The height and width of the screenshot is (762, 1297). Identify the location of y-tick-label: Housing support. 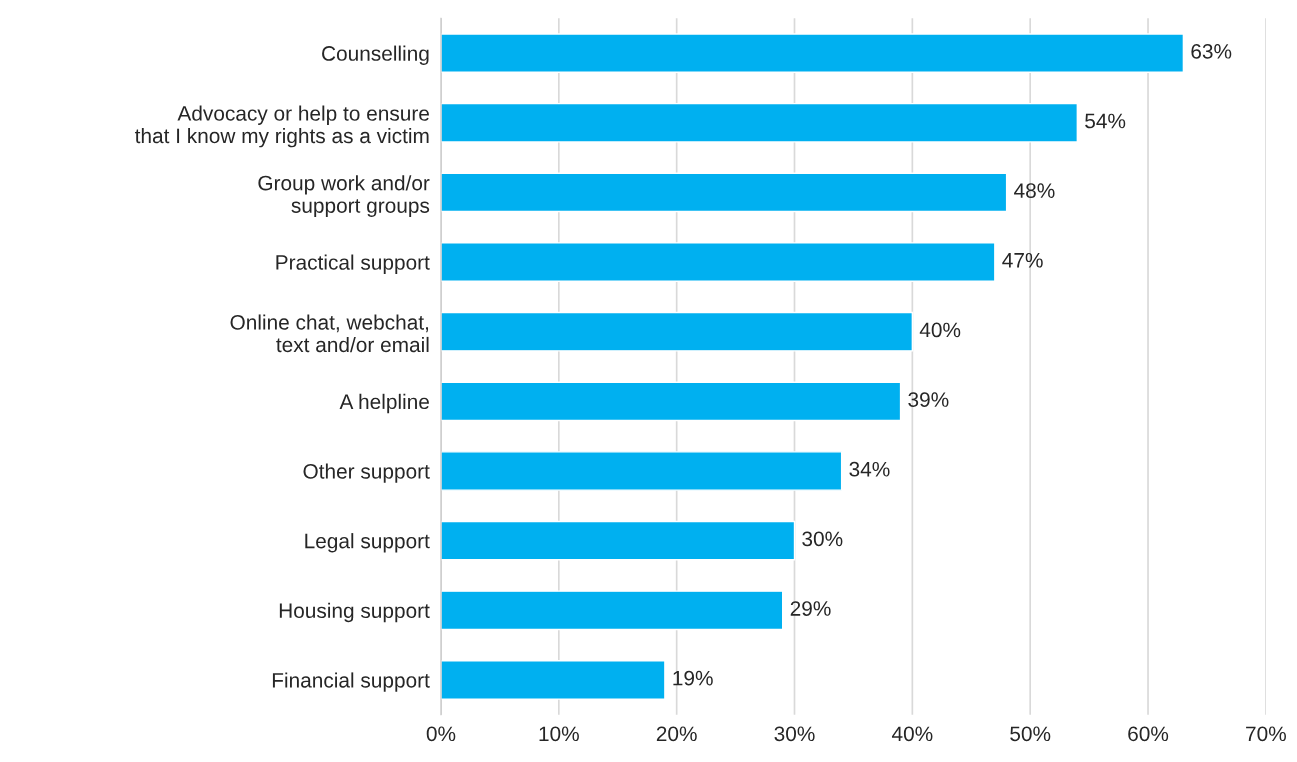
(354, 612).